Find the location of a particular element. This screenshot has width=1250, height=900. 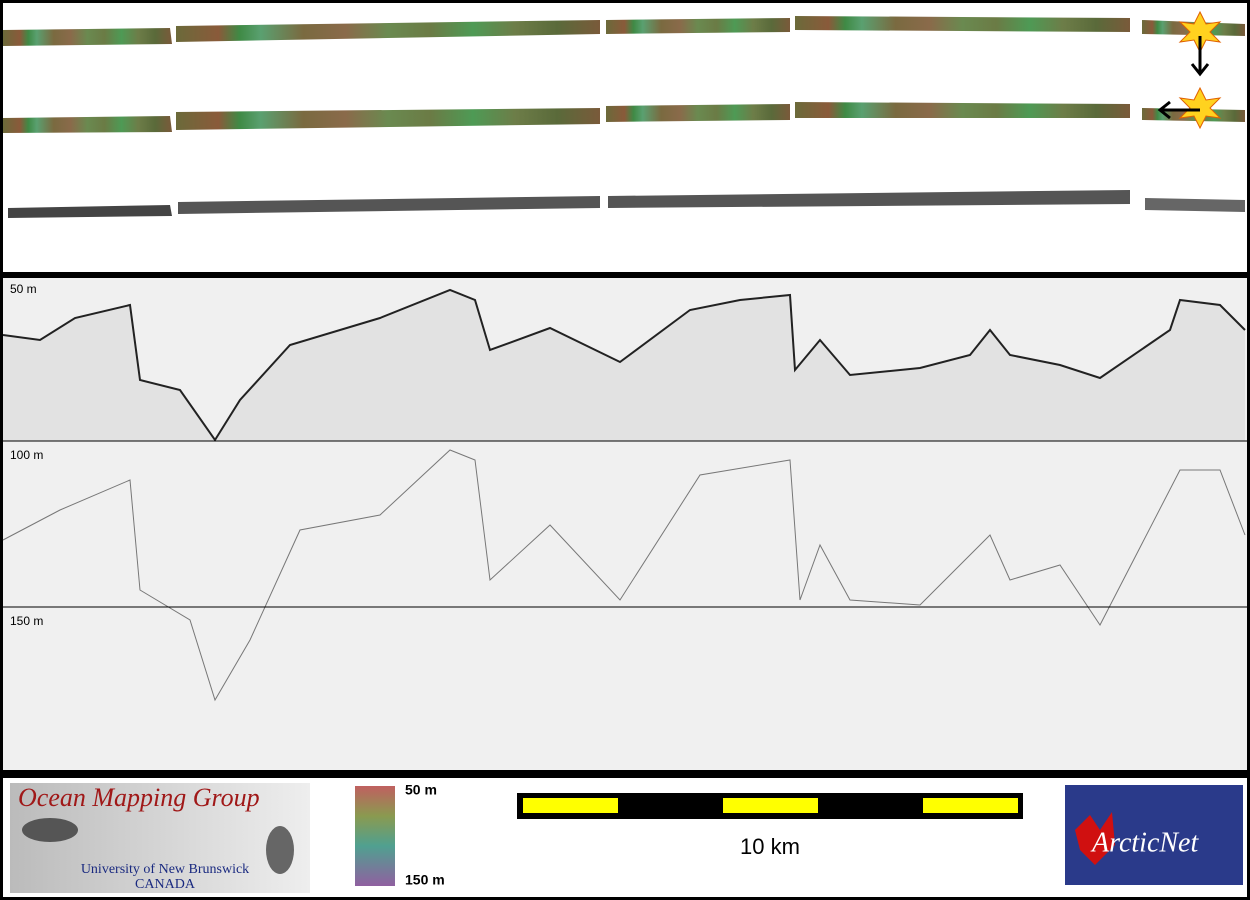

colorbar-label: 50 m is located at coordinates (421, 790).